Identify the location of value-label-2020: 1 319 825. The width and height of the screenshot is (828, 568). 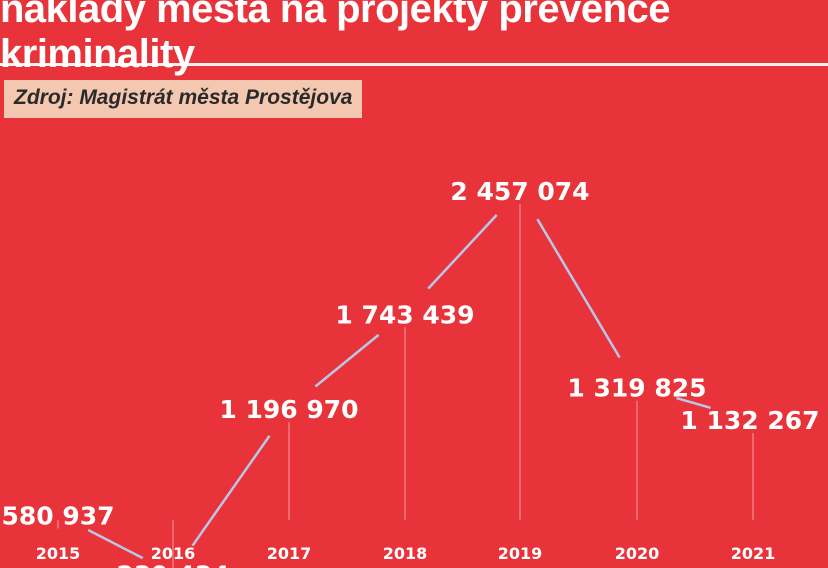
(636, 388).